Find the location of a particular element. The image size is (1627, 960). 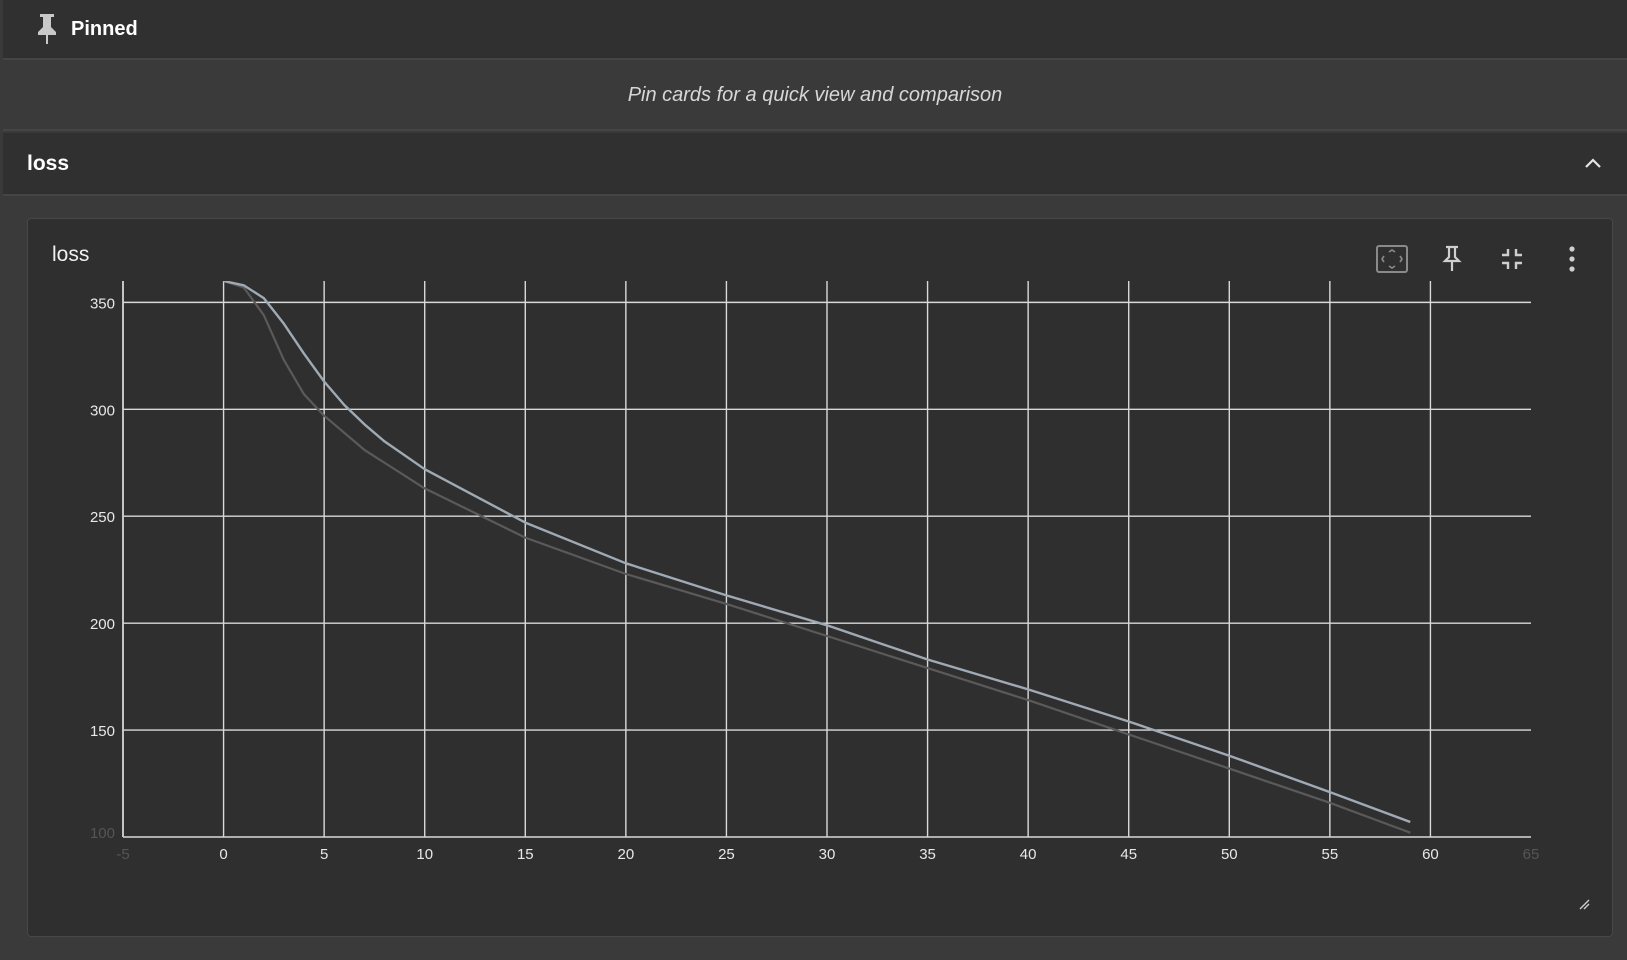

y-tick-label: 200 is located at coordinates (102, 624).